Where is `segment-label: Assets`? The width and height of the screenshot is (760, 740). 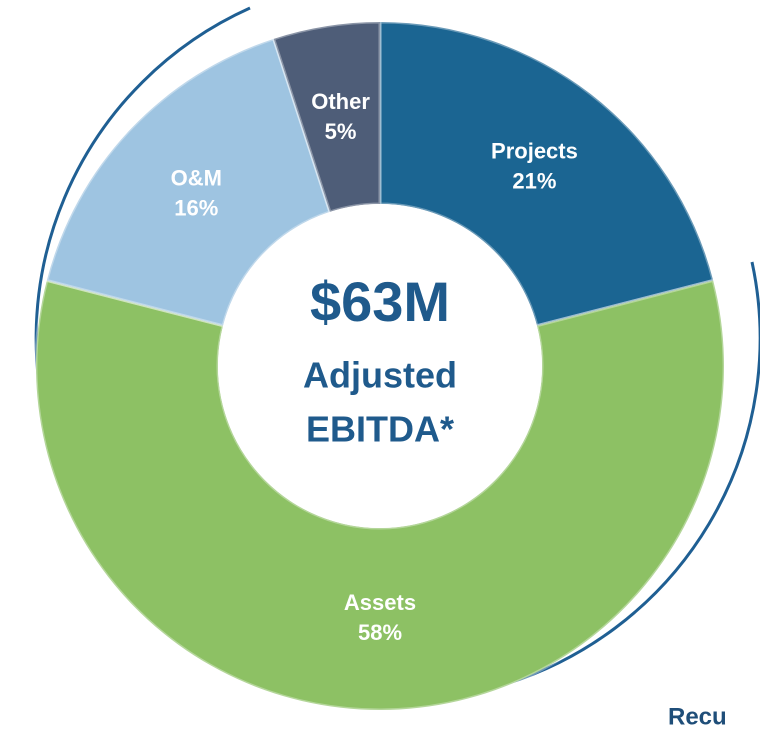 segment-label: Assets is located at coordinates (380, 602).